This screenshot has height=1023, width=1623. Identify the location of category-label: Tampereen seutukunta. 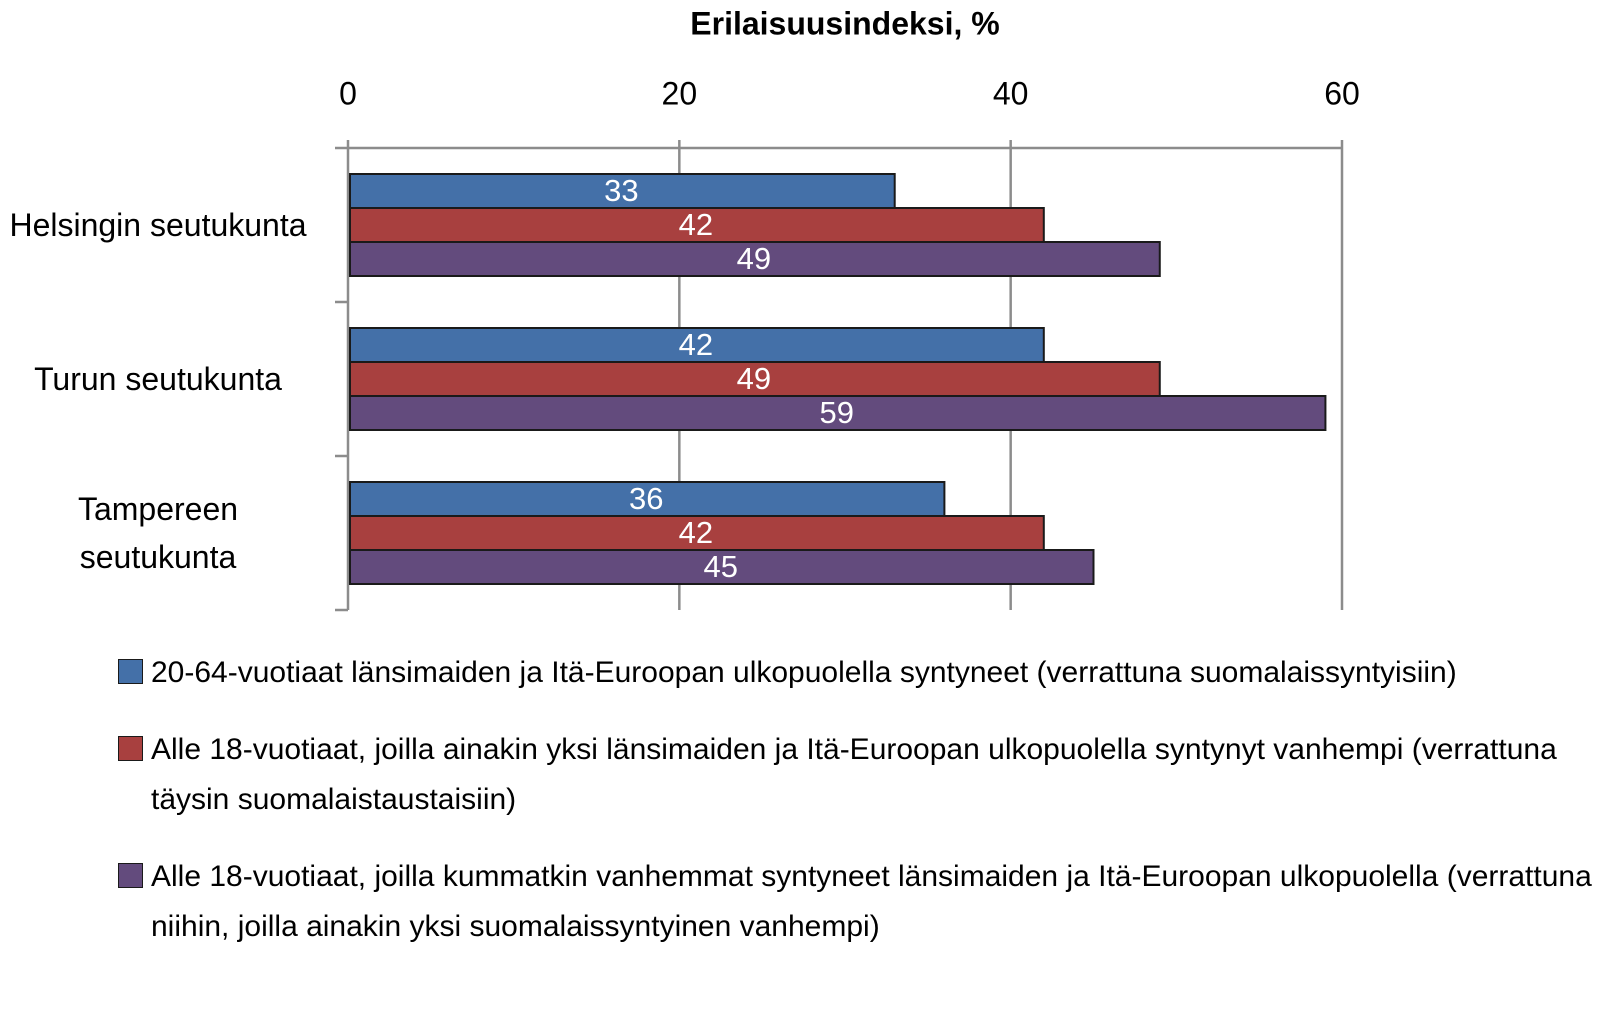
(158, 533).